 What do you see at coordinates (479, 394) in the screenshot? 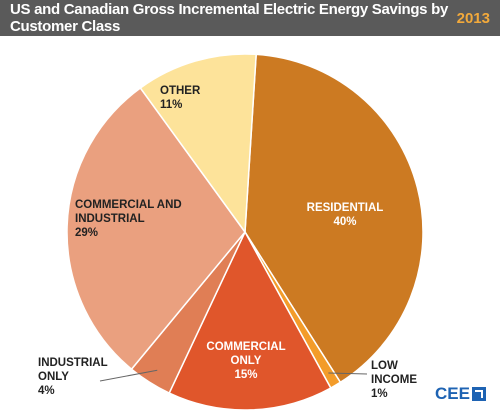
I see `logo-mark-icon` at bounding box center [479, 394].